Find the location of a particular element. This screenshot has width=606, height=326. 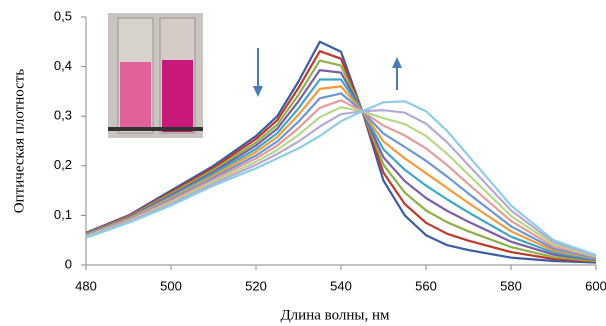

x-tick-label: 480 is located at coordinates (86, 285).